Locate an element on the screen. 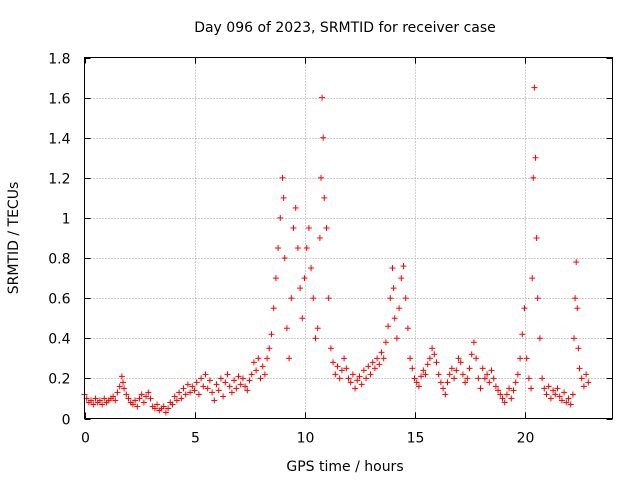  y-axis-label: SRMTID / TECUs is located at coordinates (14, 238).